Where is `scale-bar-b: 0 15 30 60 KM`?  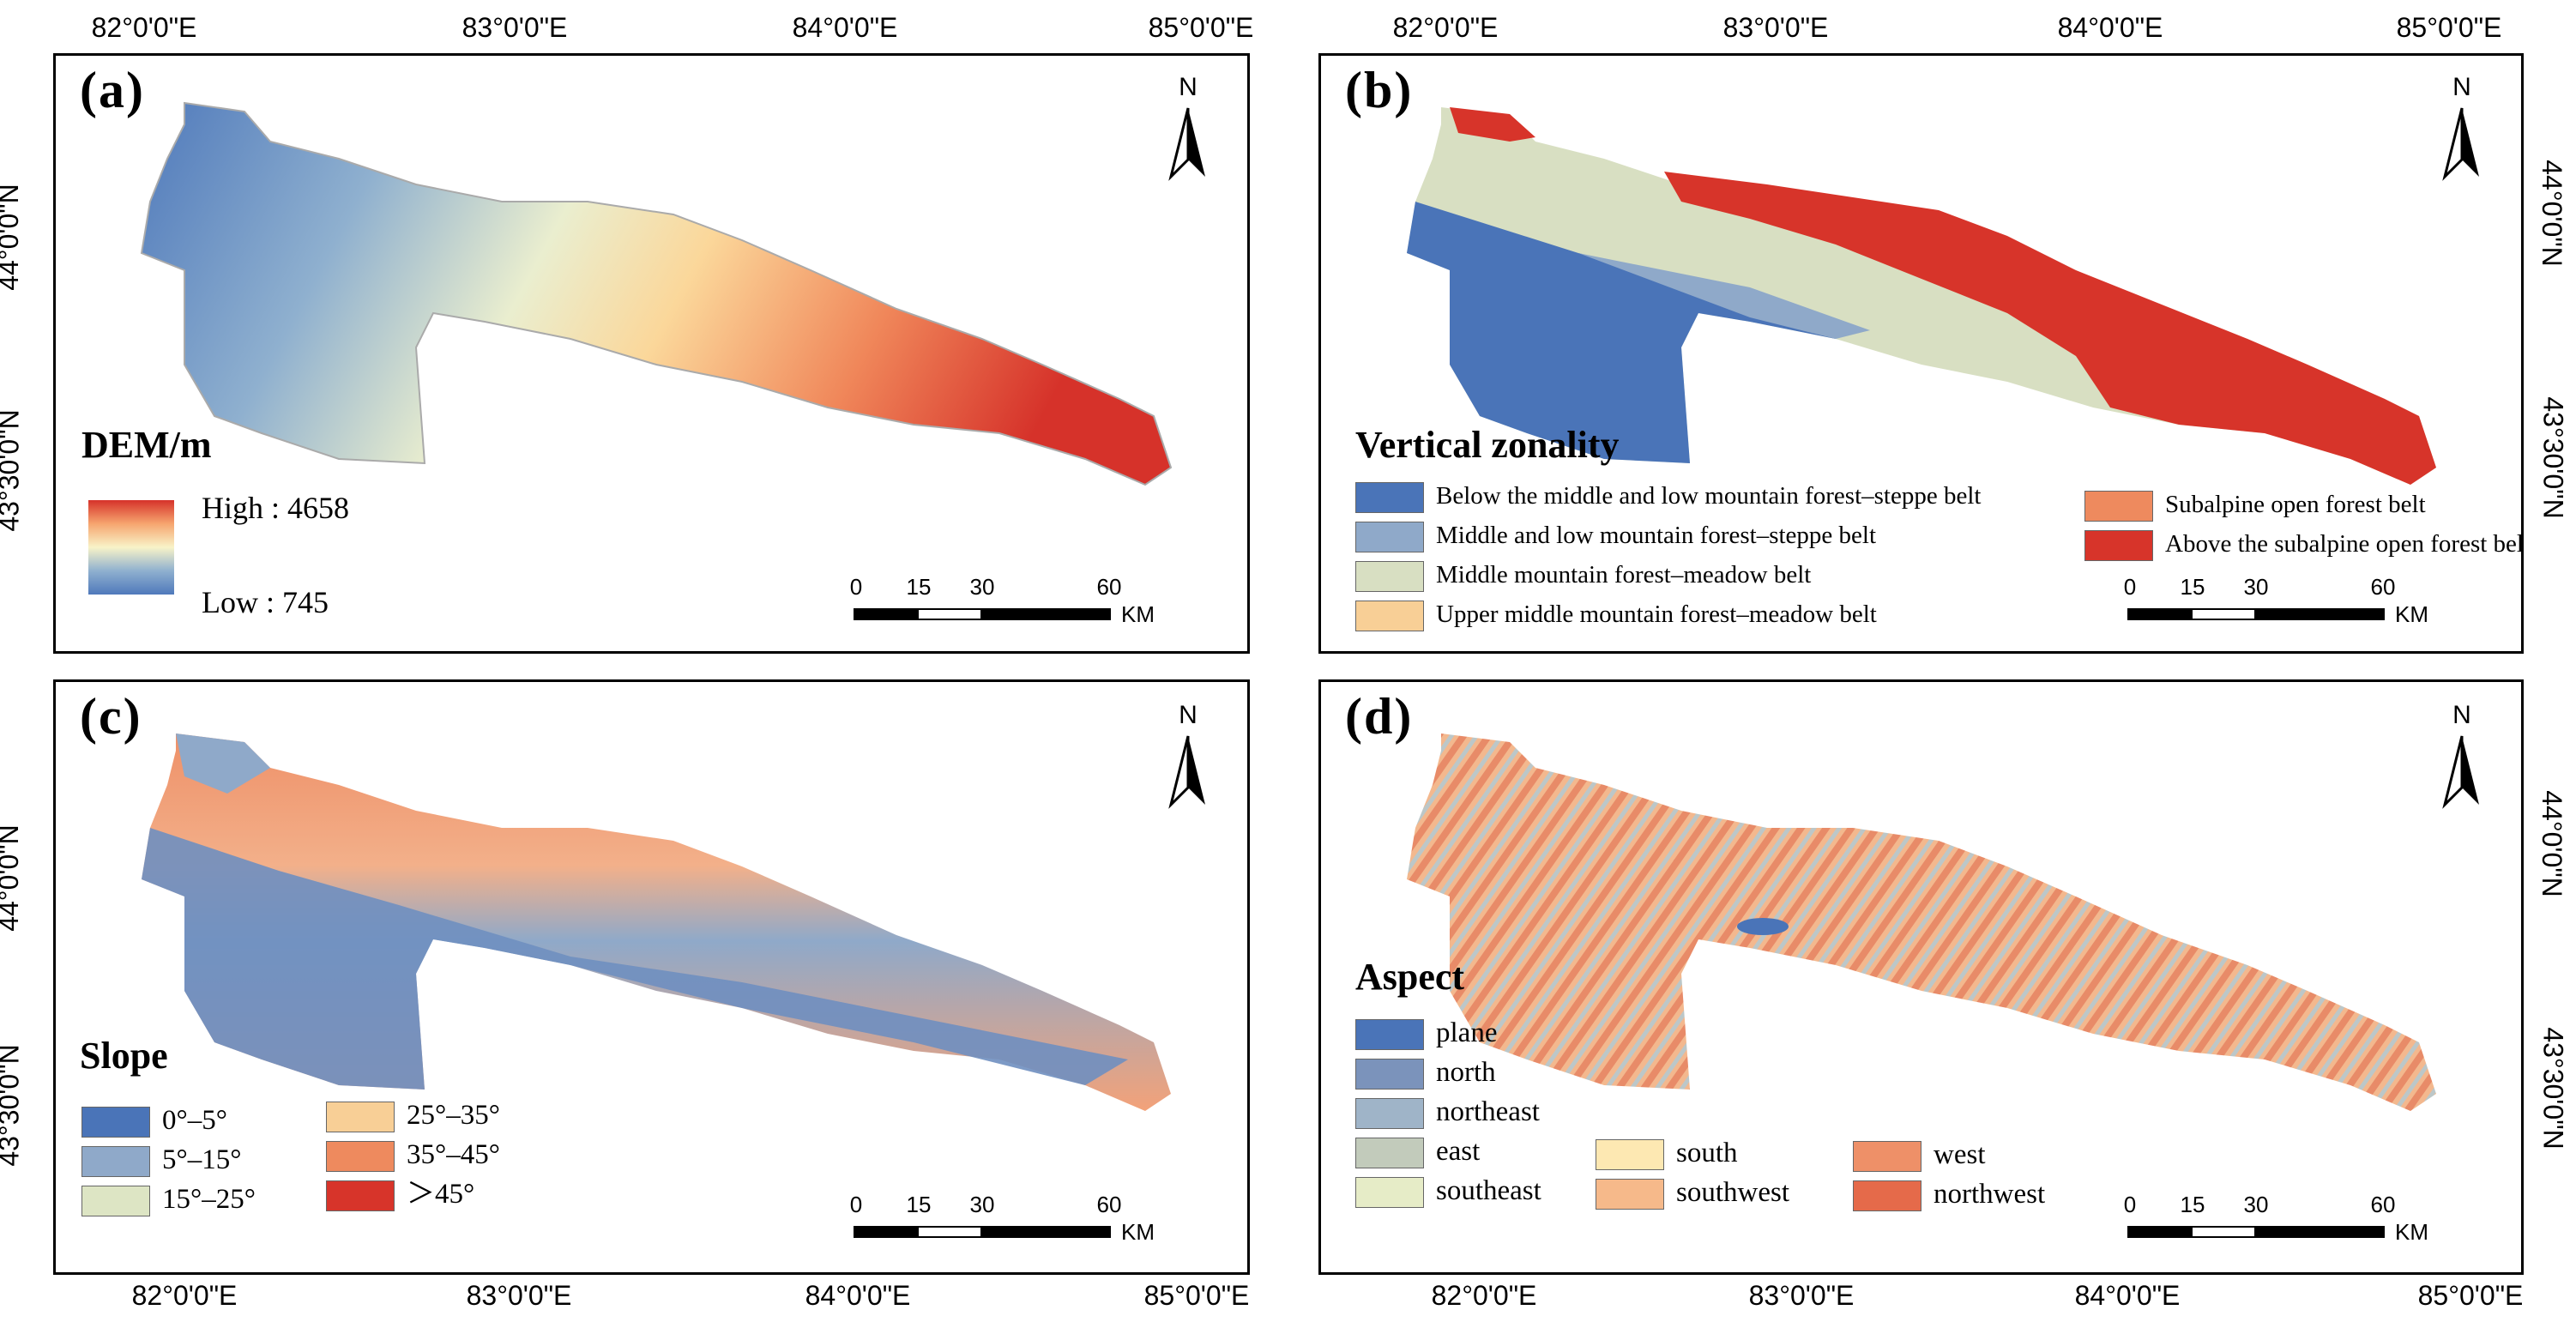 scale-bar-b: 0 15 30 60 KM is located at coordinates (2275, 600).